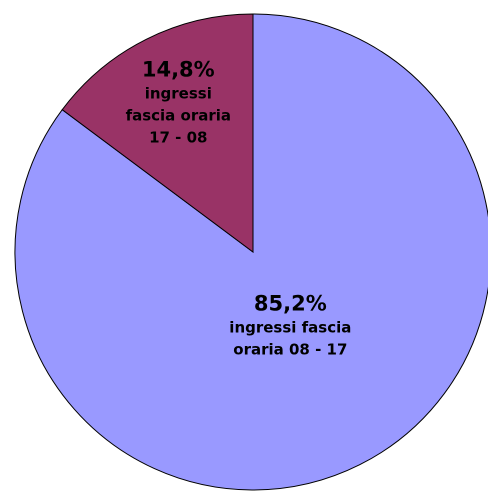  Describe the element at coordinates (178, 69) in the screenshot. I see `value-label: 14,8%` at that location.